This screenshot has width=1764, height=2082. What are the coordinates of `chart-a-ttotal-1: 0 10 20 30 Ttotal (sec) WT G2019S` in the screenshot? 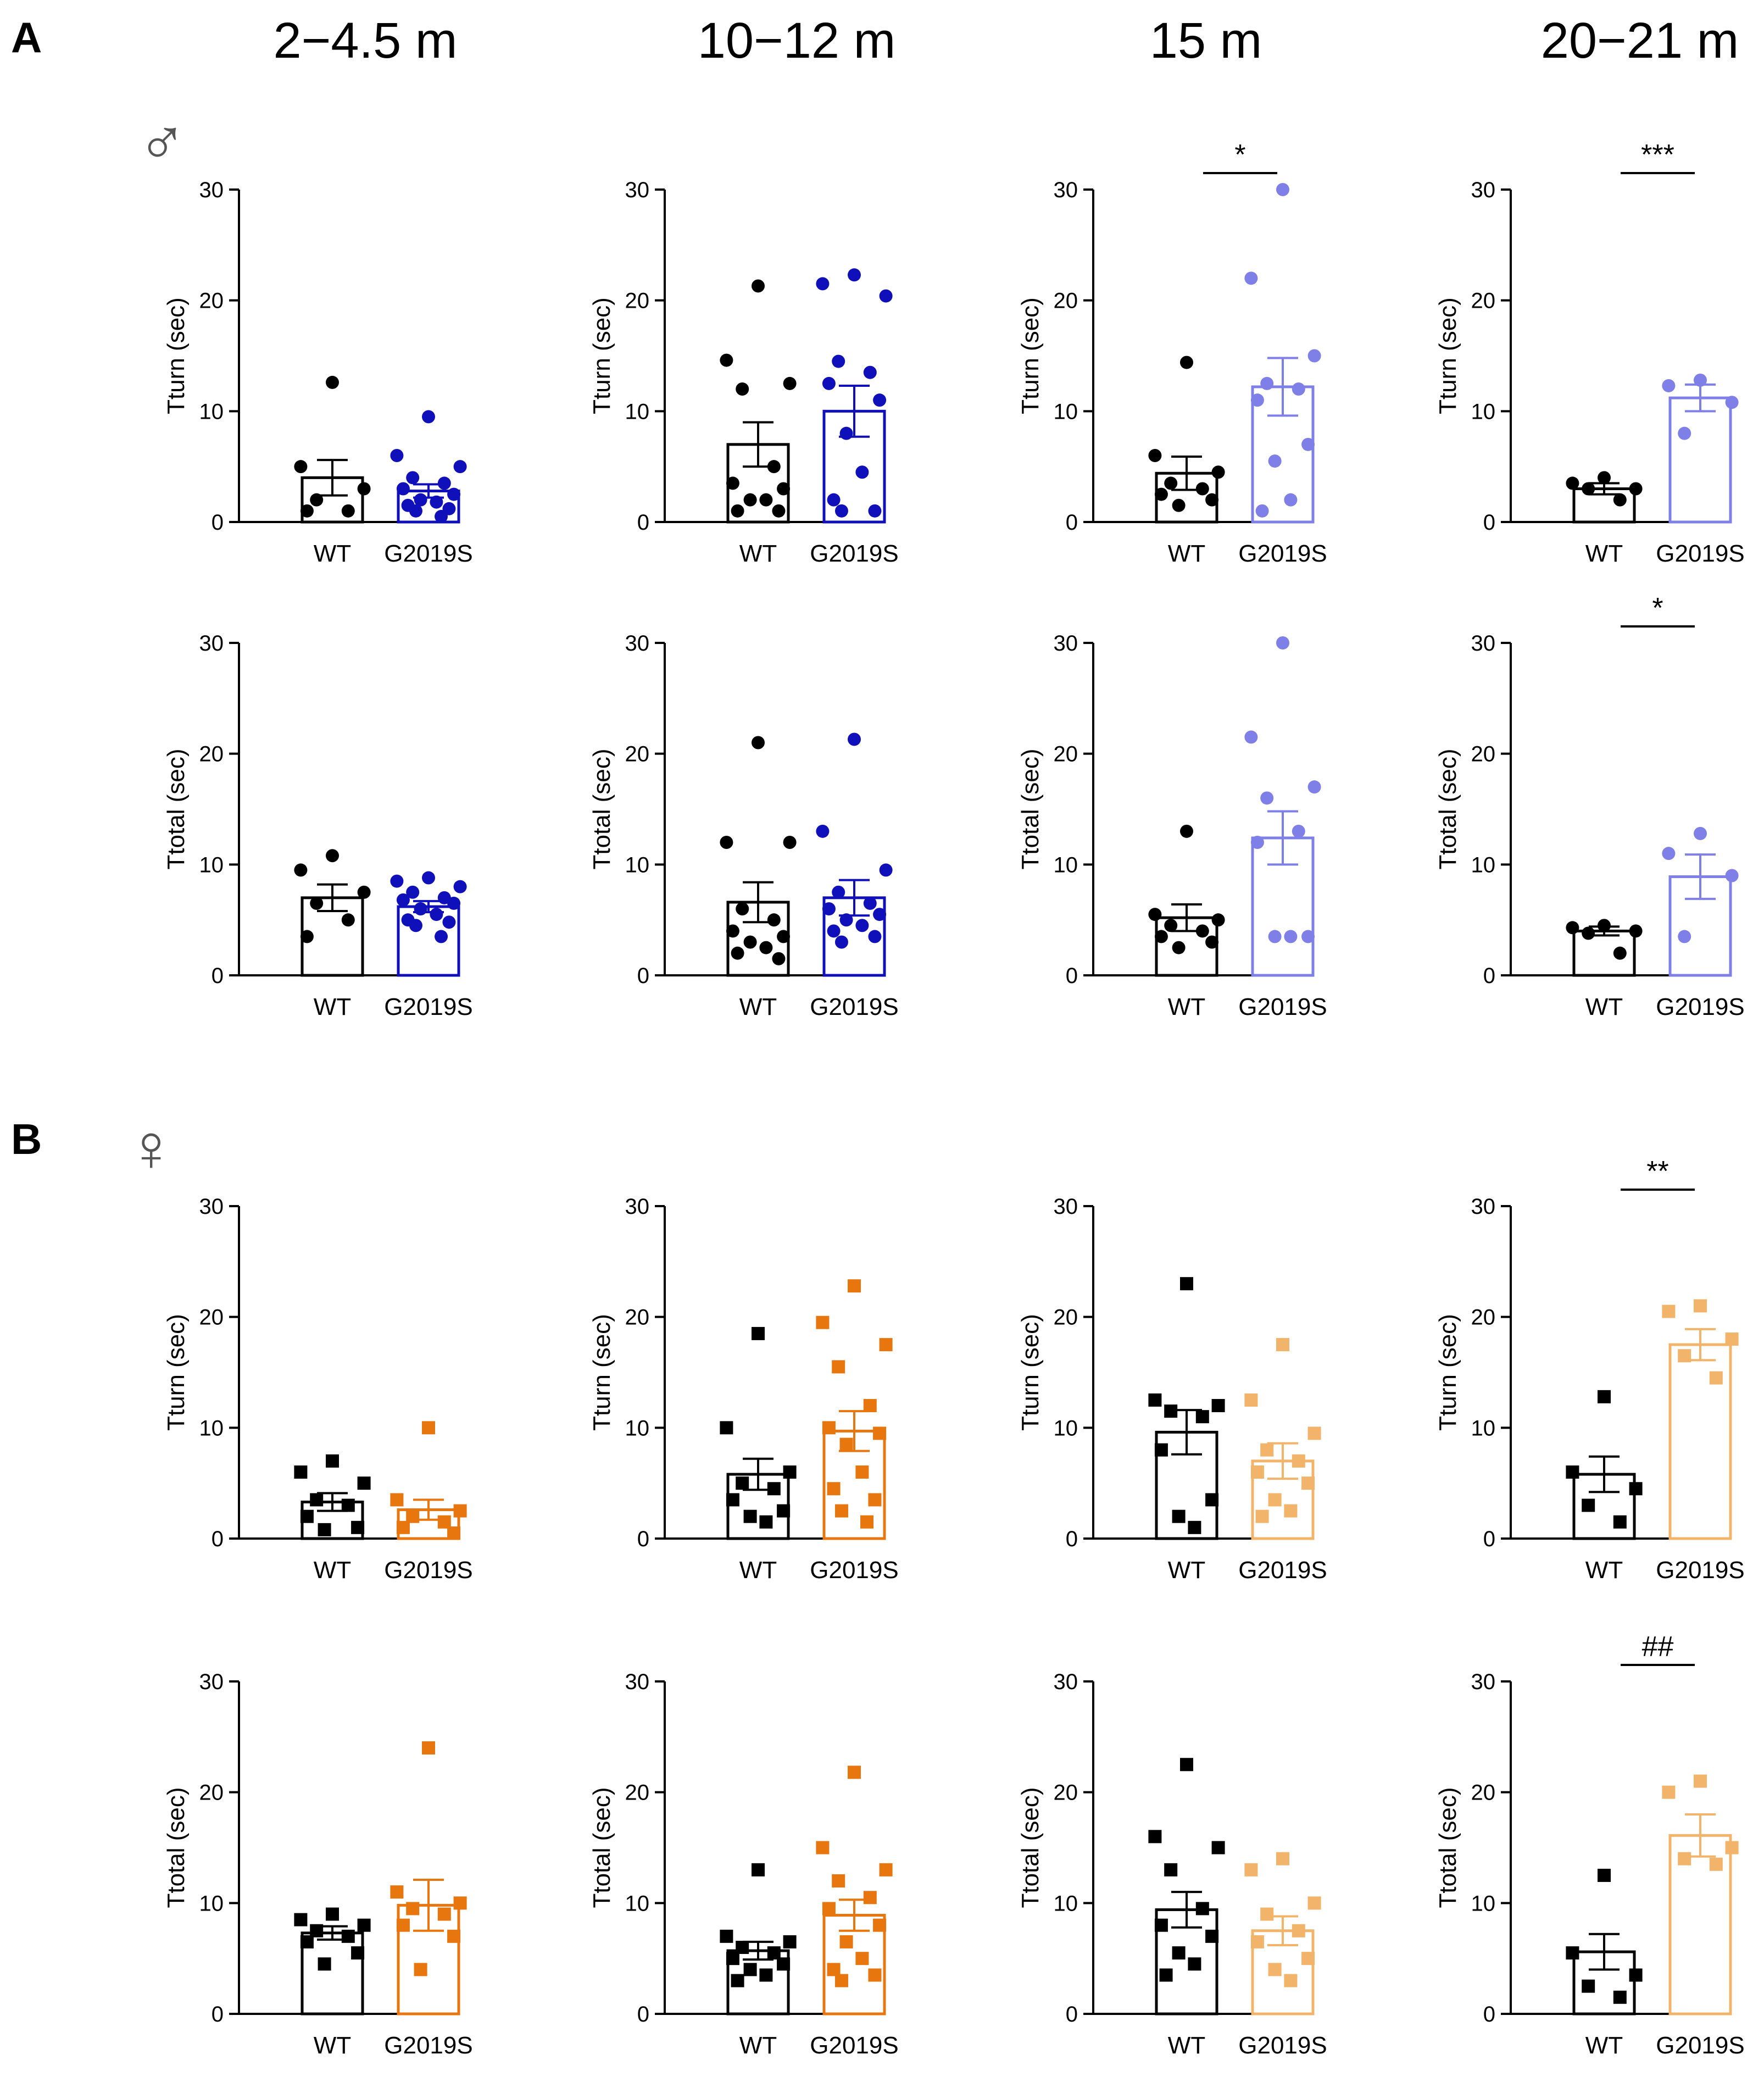 It's located at (743, 825).